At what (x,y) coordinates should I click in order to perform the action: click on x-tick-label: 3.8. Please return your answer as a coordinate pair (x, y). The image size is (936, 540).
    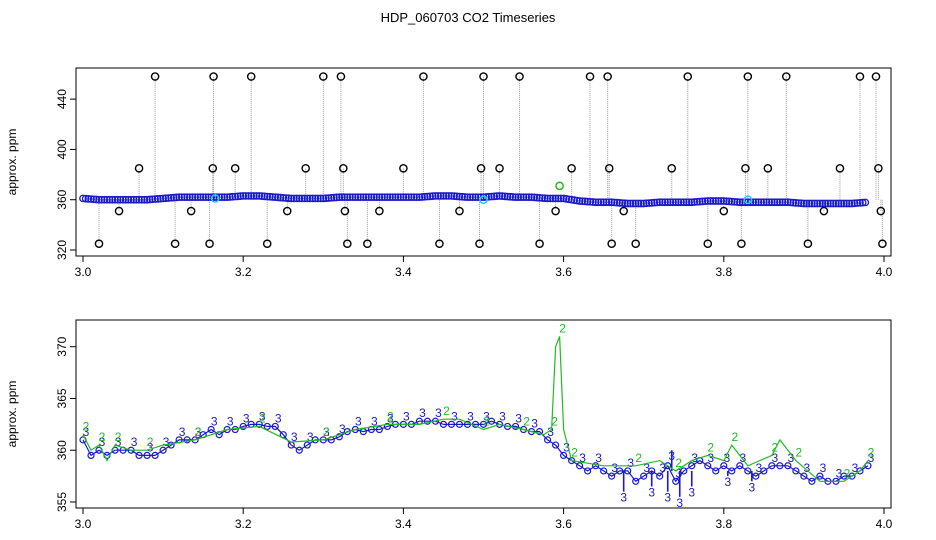
    Looking at the image, I should click on (723, 272).